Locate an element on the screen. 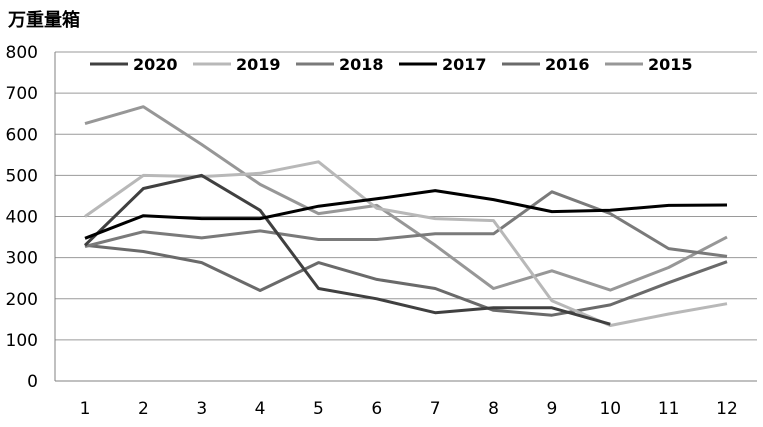 Image resolution: width=763 pixels, height=427 pixels. series-line-2016 is located at coordinates (406, 280).